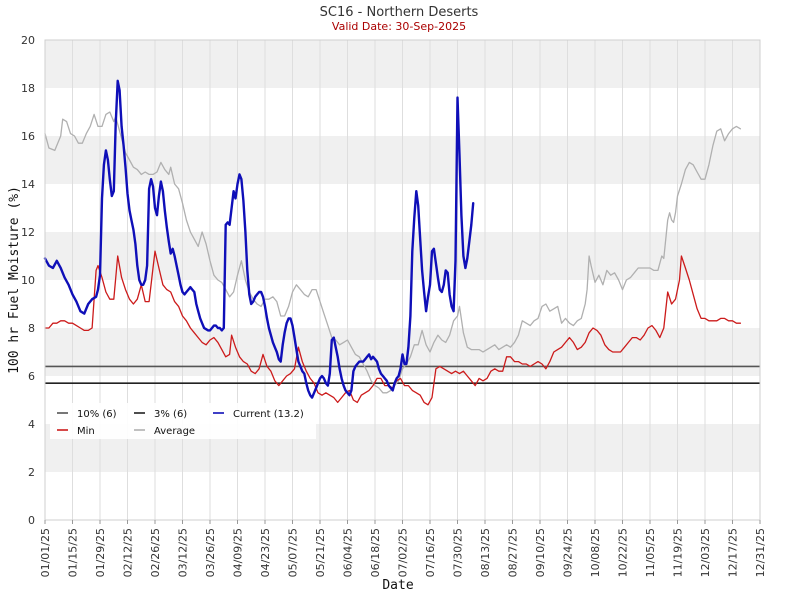  Describe the element at coordinates (397, 585) in the screenshot. I see `x-axis-label: Date` at that location.